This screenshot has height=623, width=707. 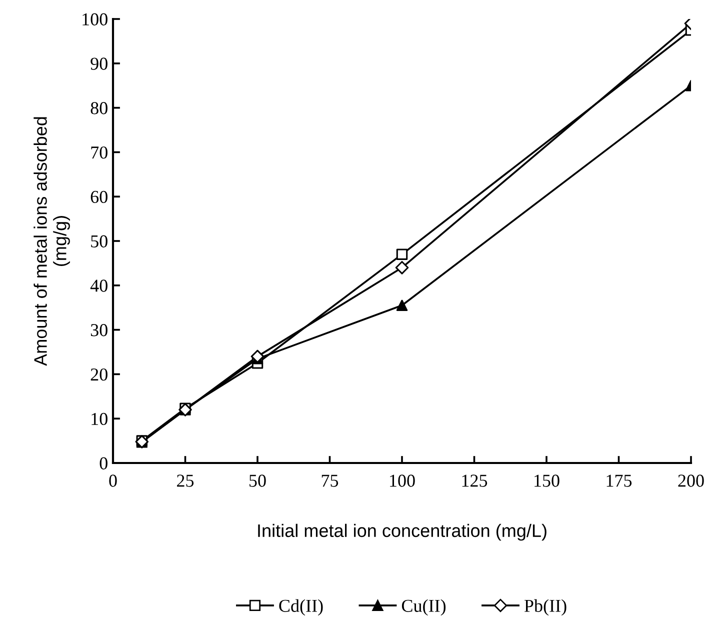 What do you see at coordinates (52, 241) in the screenshot?
I see `y-axis-title: Amount of metal ions adsorbed (mg/g)` at bounding box center [52, 241].